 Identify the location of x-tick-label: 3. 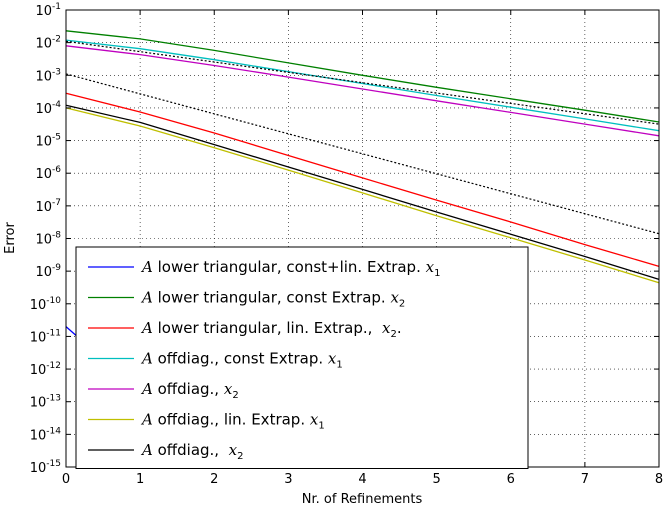
(288, 479).